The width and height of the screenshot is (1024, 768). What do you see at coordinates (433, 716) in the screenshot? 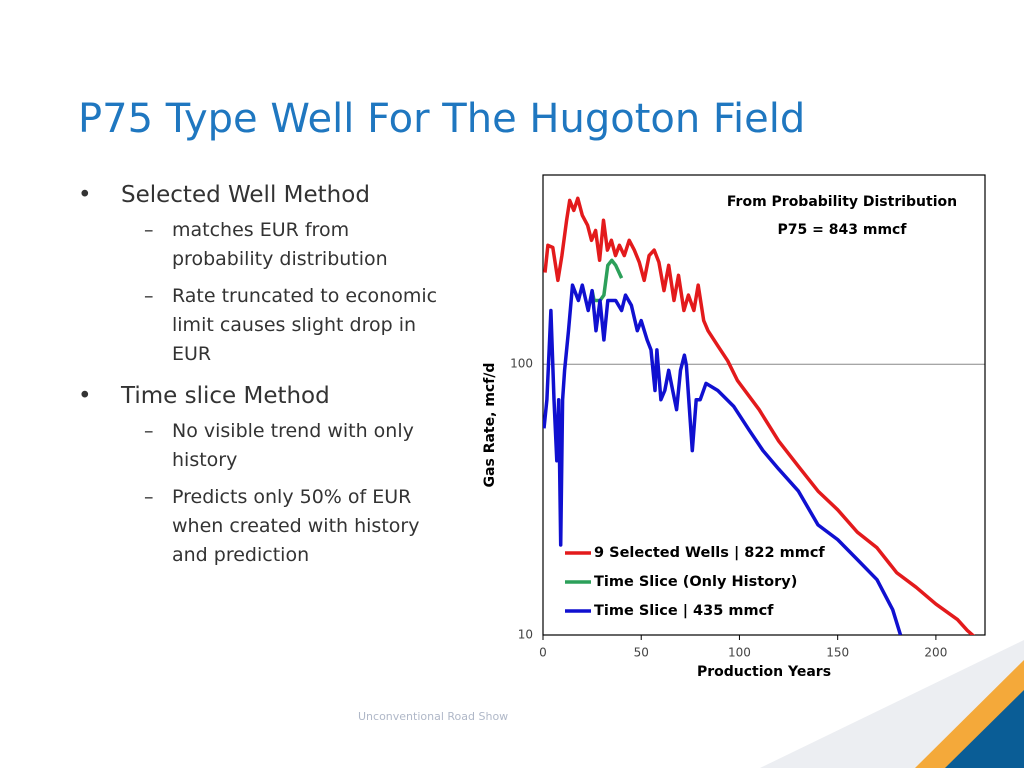
I see `footer: Unconventional Road Show` at bounding box center [433, 716].